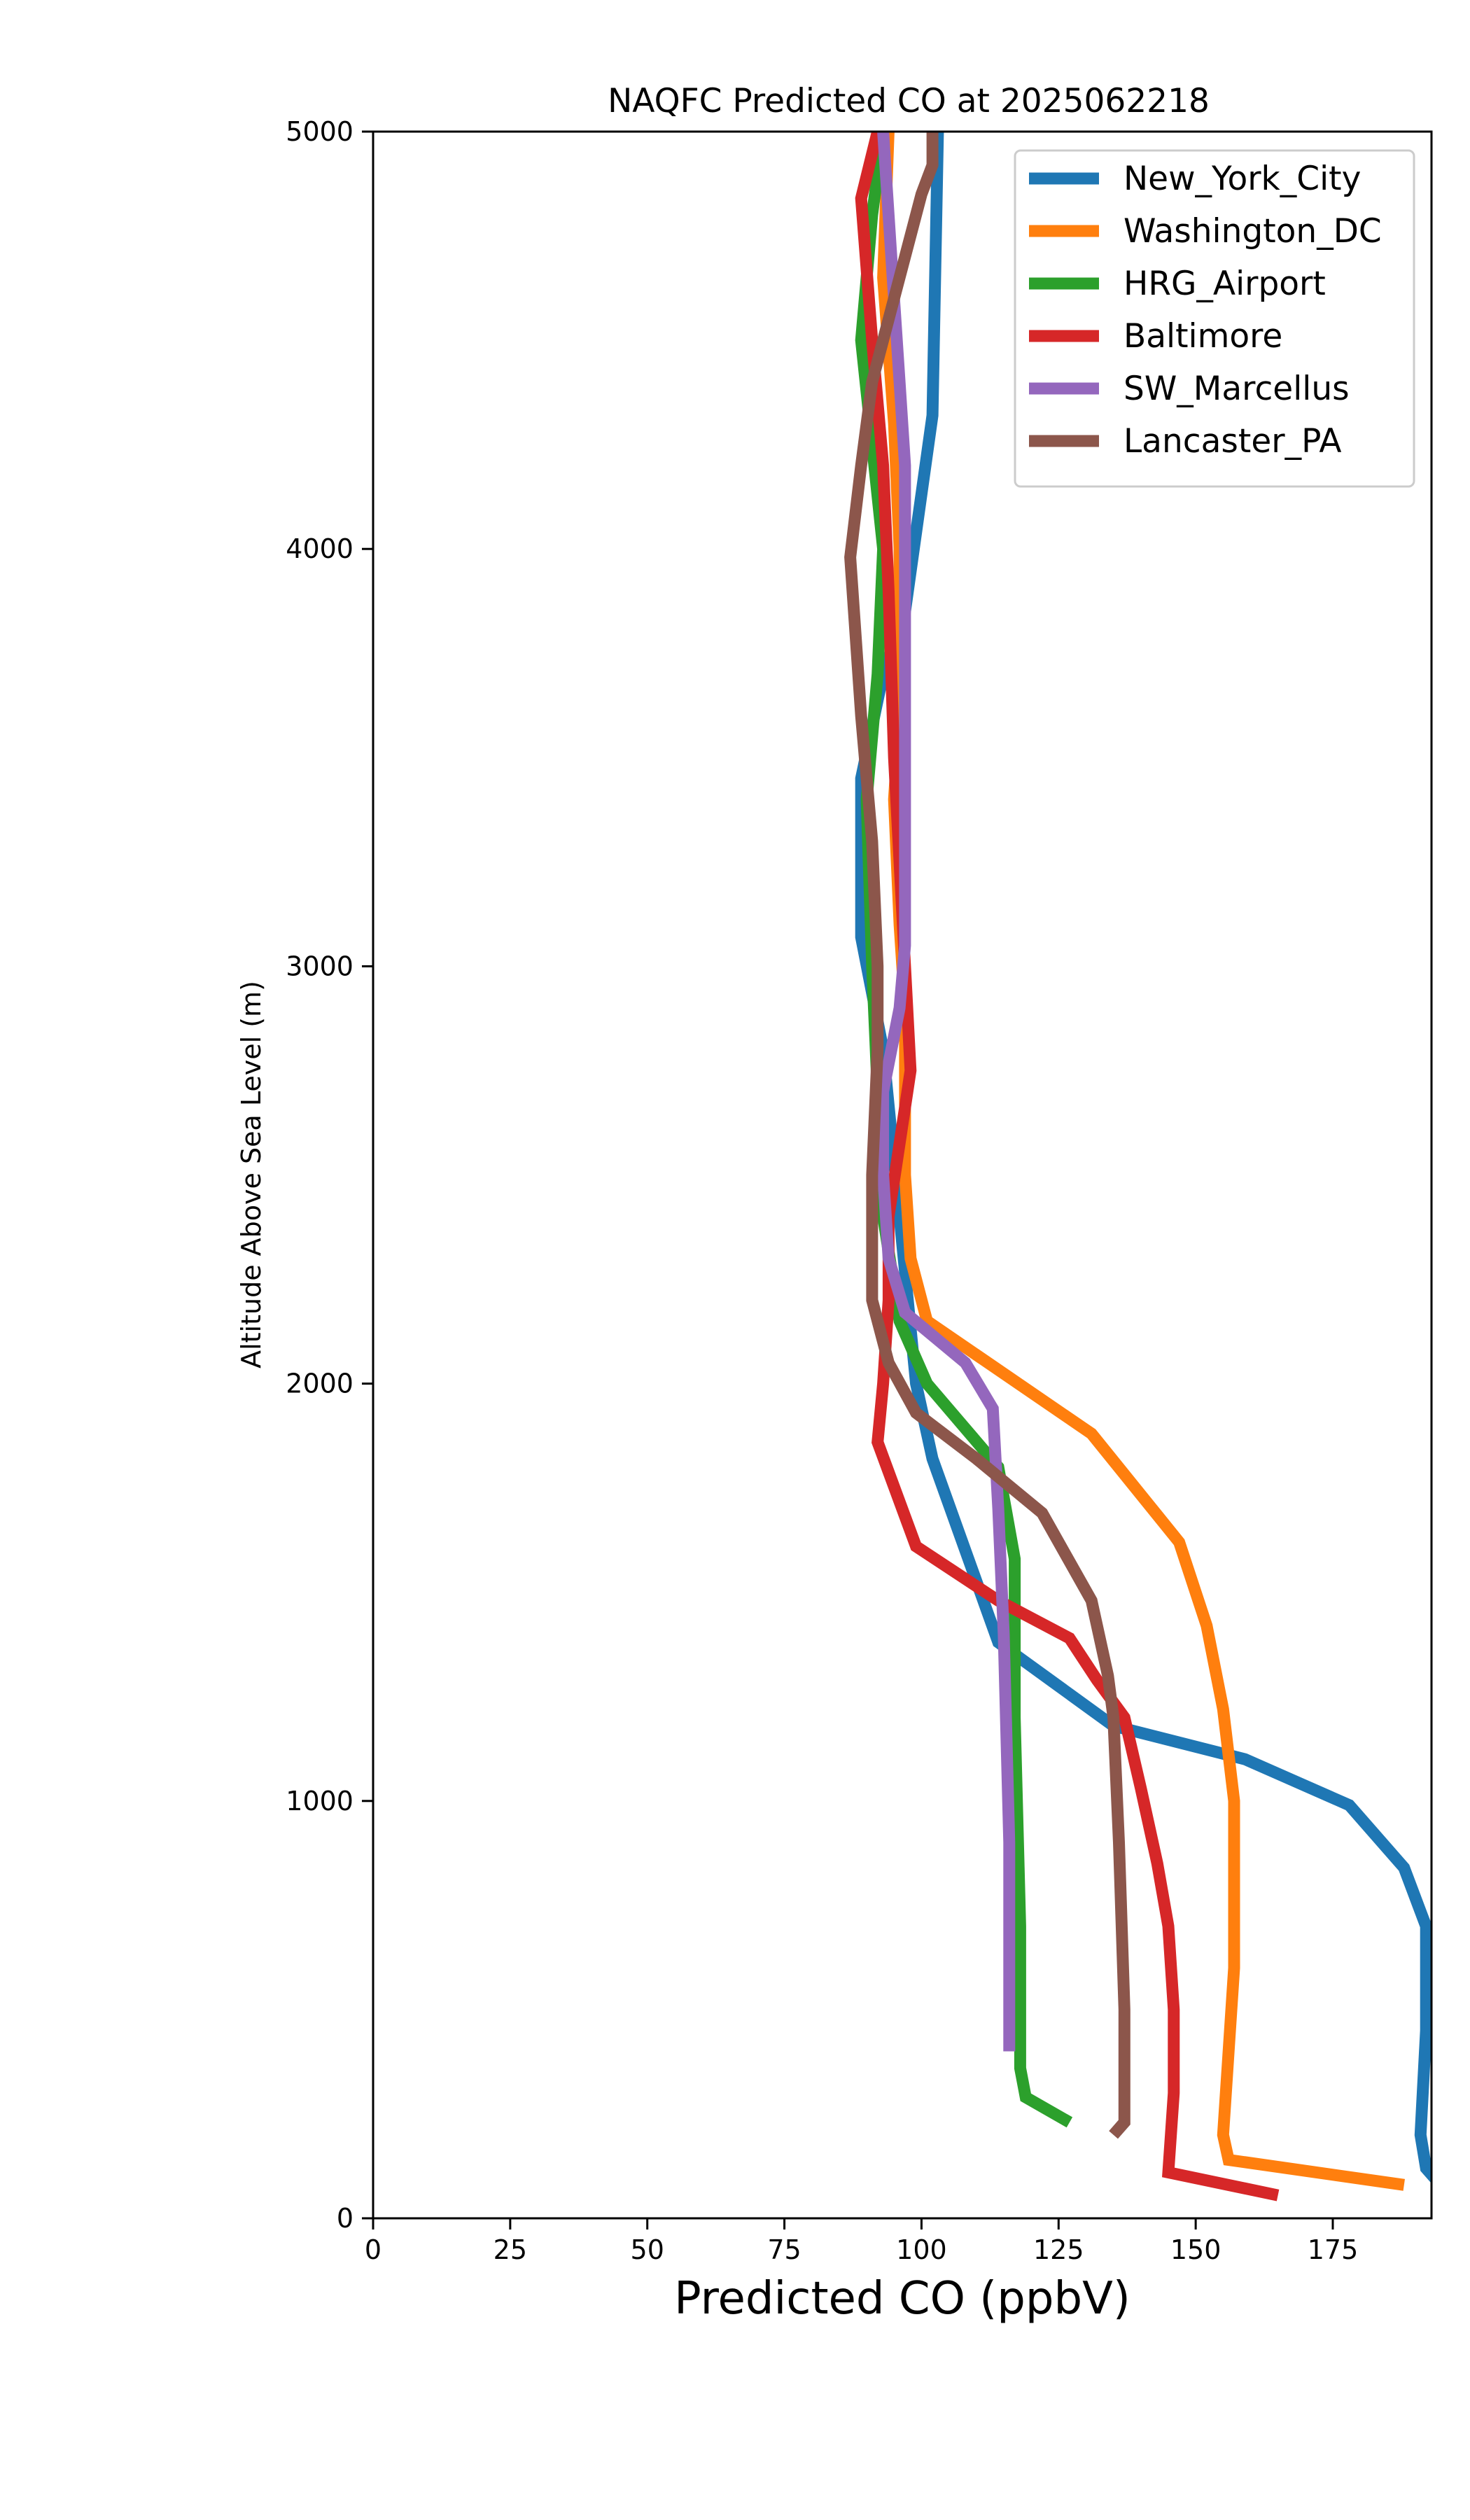 This screenshot has width=1470, height=2520. What do you see at coordinates (1242, 179) in the screenshot?
I see `legend-label-new-york-city: New_York_City` at bounding box center [1242, 179].